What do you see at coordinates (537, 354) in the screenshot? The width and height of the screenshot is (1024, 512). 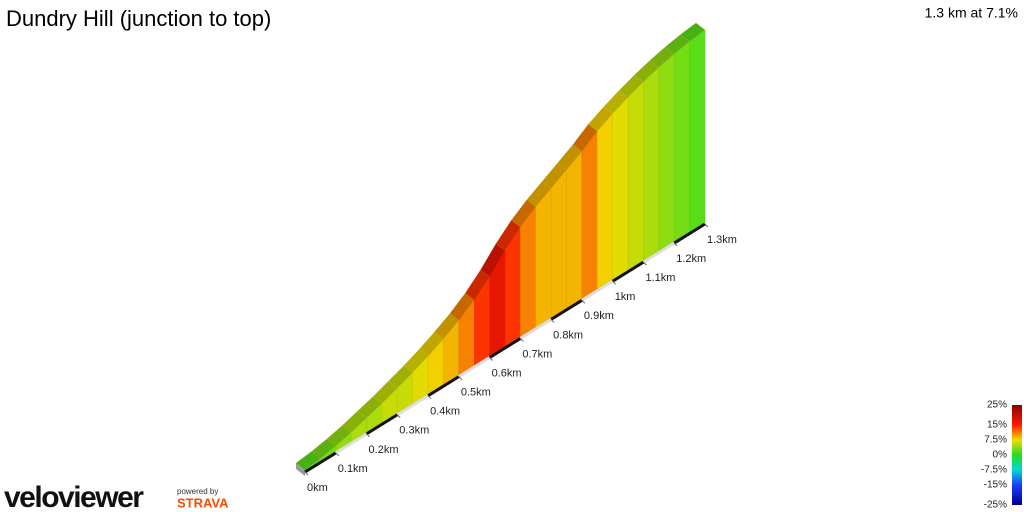 I see `x-tick-label: 0.7km` at bounding box center [537, 354].